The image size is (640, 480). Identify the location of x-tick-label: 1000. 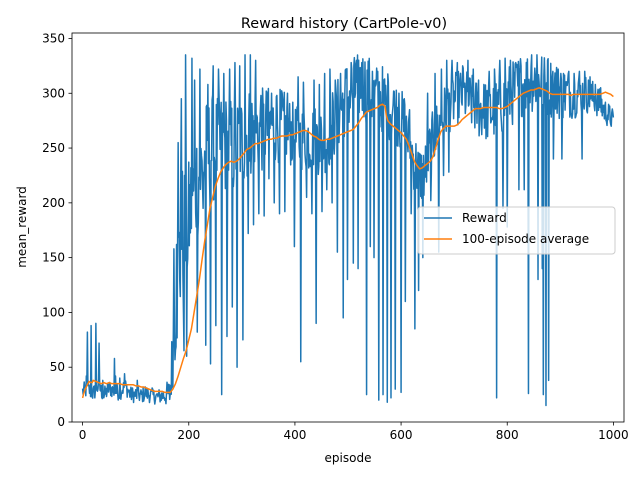
(613, 435).